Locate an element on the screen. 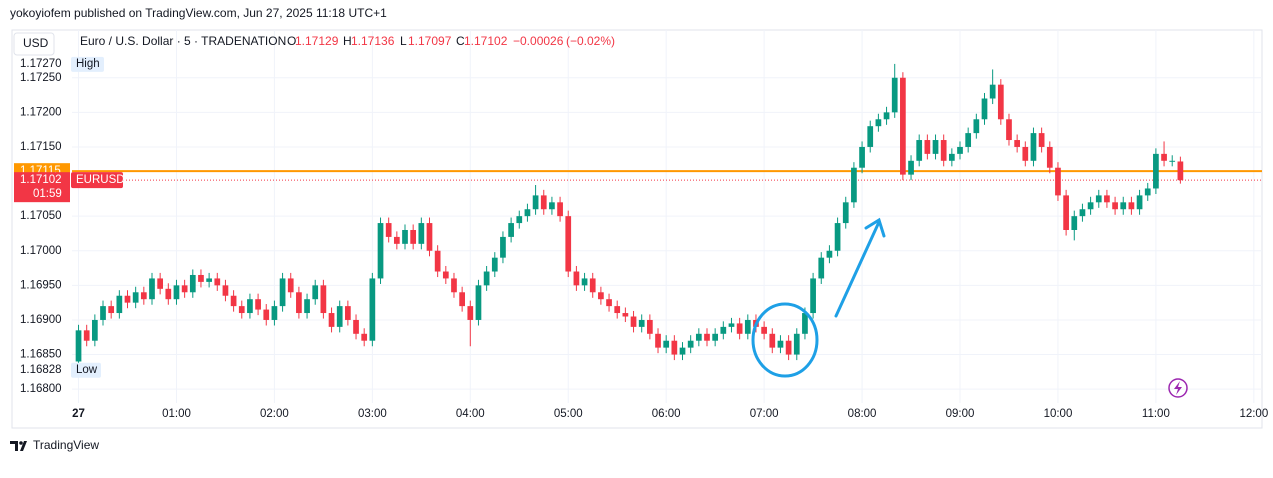  x-tick-label: 27 is located at coordinates (78, 414).